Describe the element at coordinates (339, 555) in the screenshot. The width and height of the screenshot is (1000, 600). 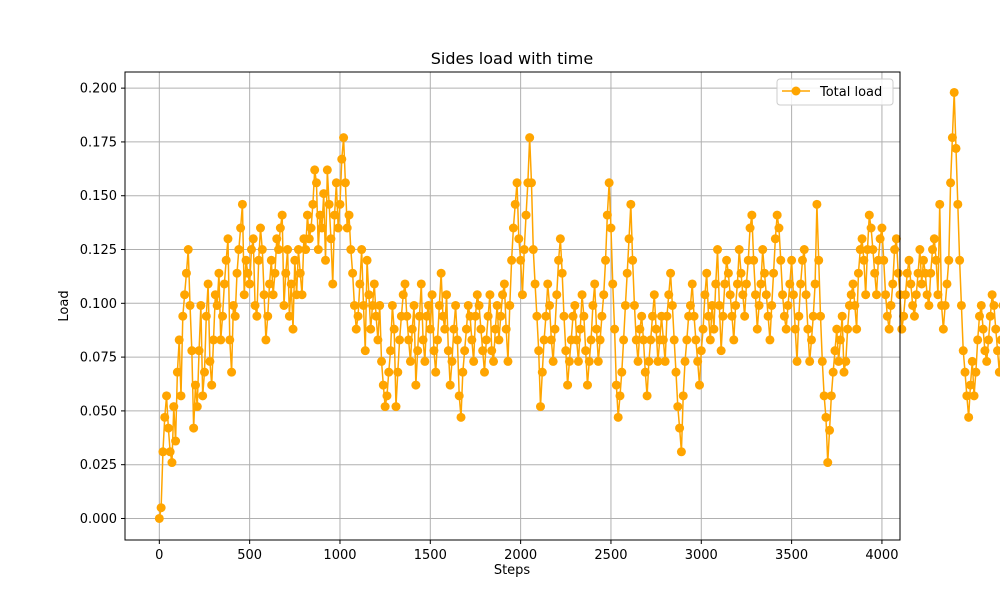
I see `x-tick-label: 1000` at that location.